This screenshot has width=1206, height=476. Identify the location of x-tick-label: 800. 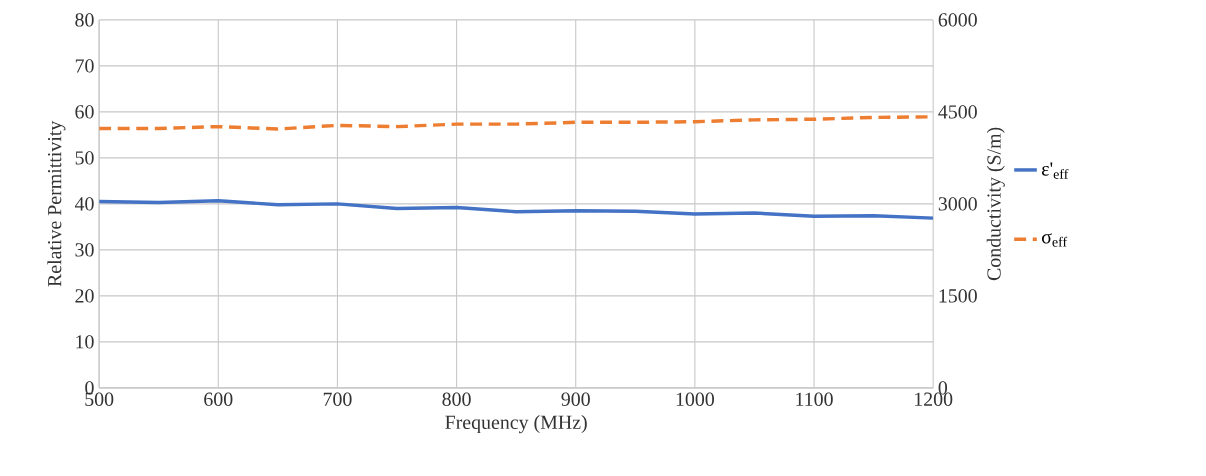
(456, 399).